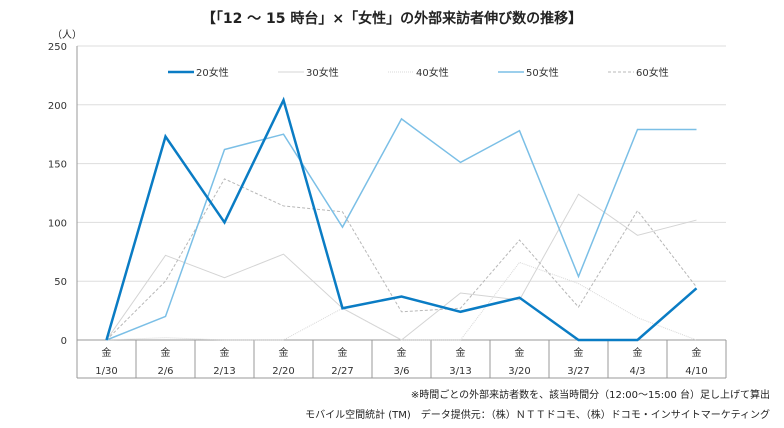 This screenshot has width=784, height=428. I want to click on x-tick-label: 4/10, so click(696, 371).